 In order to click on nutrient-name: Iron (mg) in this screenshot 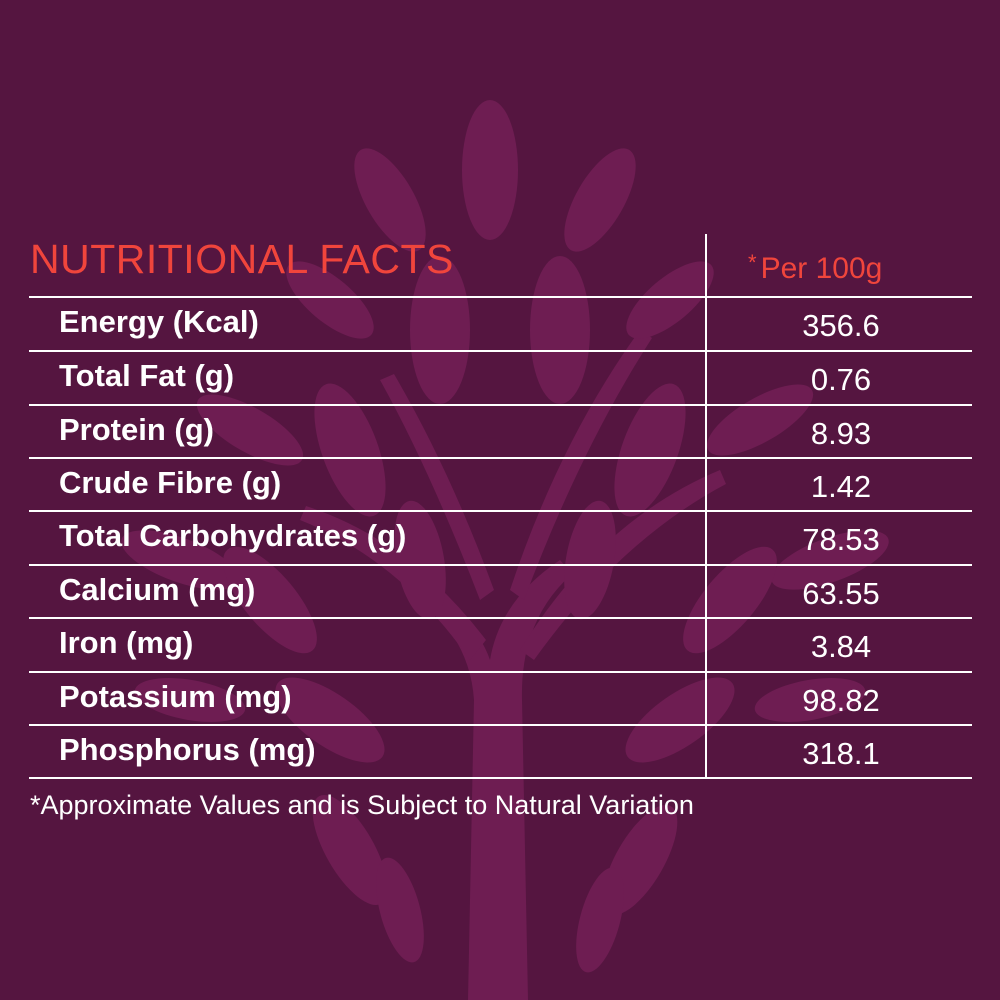, I will do `click(126, 642)`.